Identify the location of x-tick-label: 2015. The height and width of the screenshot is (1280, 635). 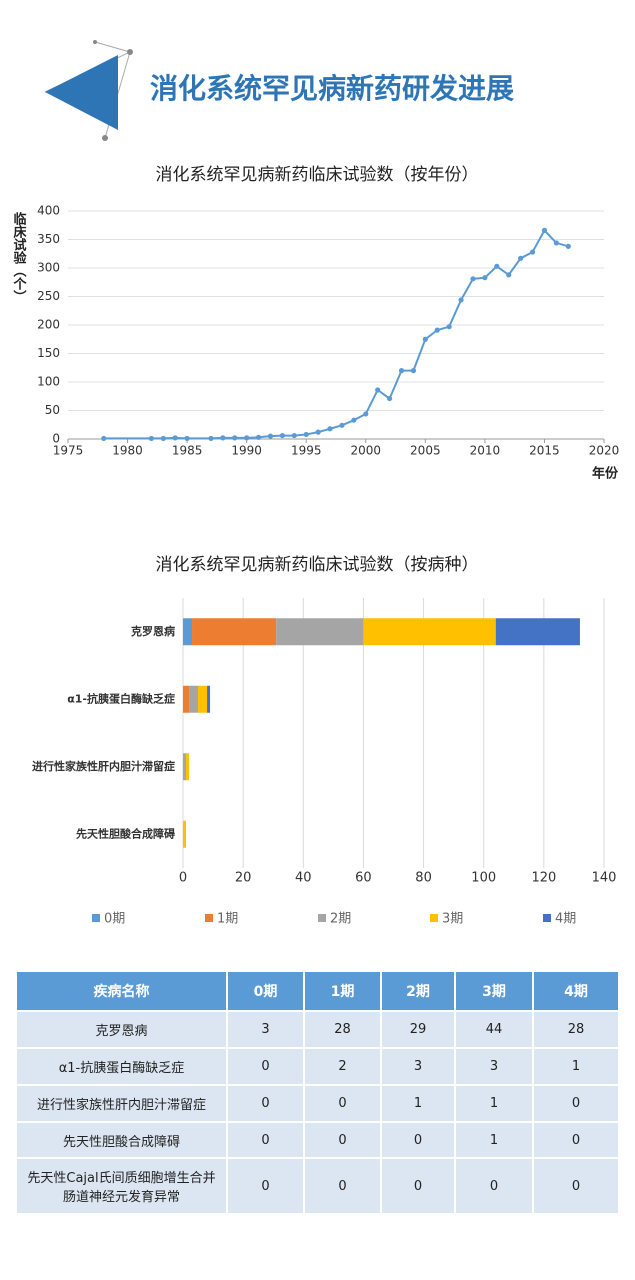
(544, 451).